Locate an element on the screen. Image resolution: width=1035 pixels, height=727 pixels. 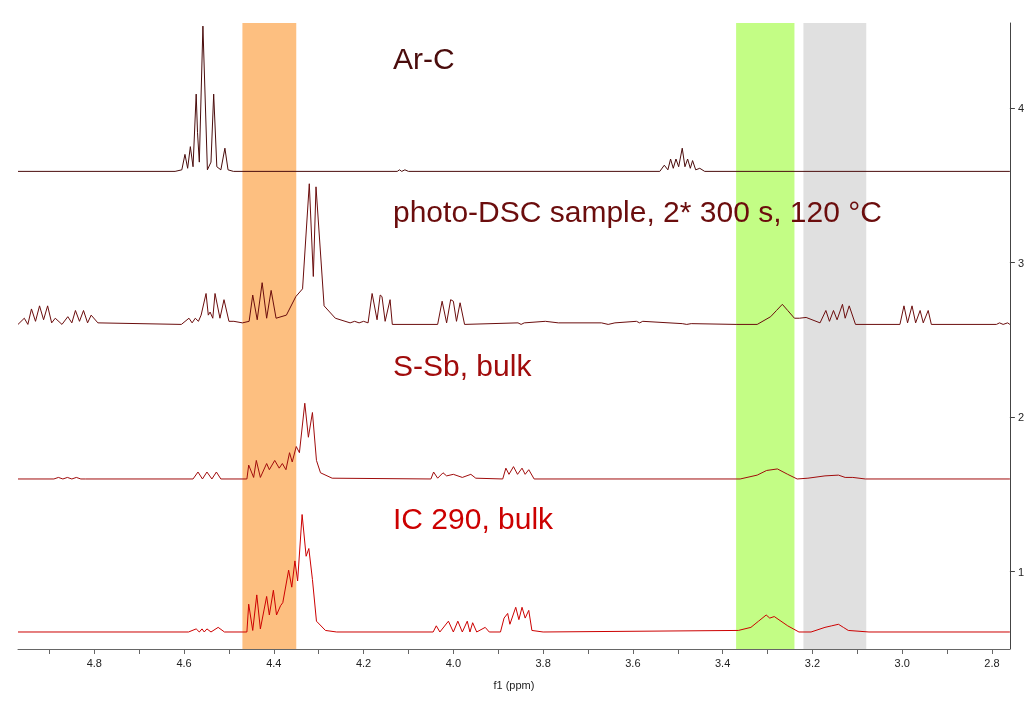
x-axis-title: f1 (ppm) is located at coordinates (514, 684).